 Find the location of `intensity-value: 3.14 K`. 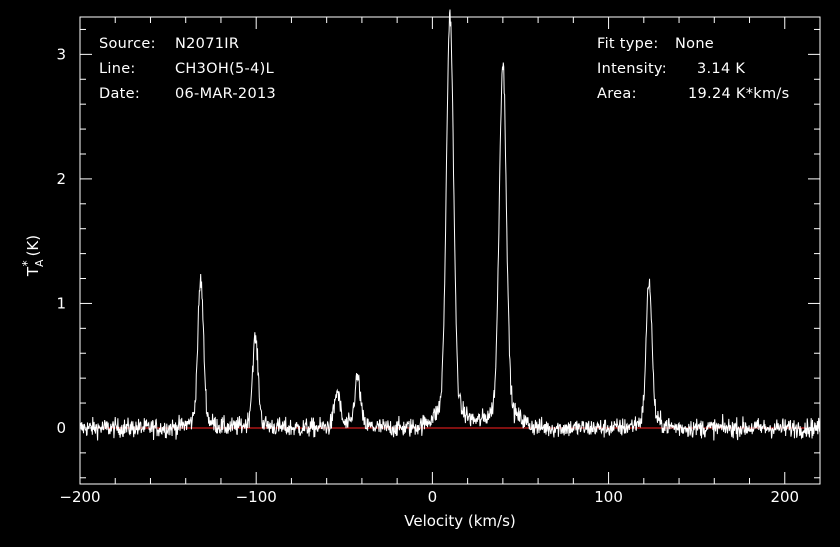

intensity-value: 3.14 K is located at coordinates (721, 69).